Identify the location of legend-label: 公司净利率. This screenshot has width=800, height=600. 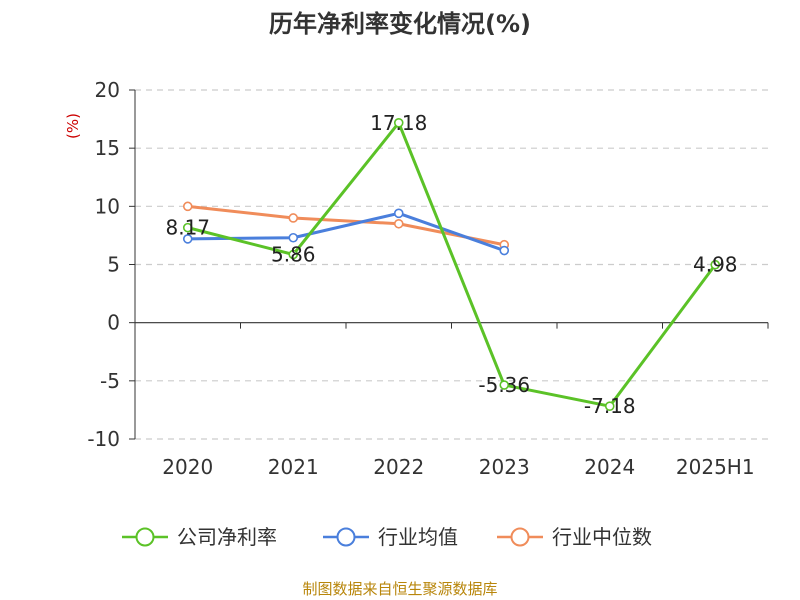
(227, 537).